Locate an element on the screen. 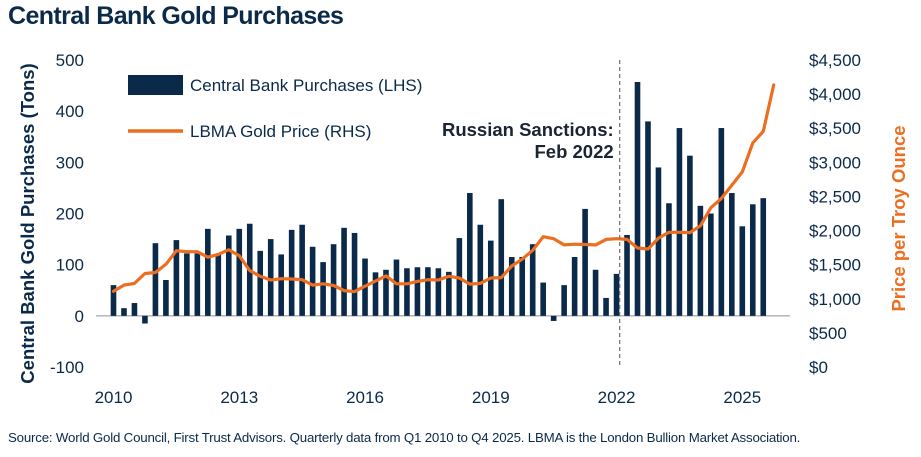 The width and height of the screenshot is (921, 457). legend-bar-swatch is located at coordinates (155, 85).